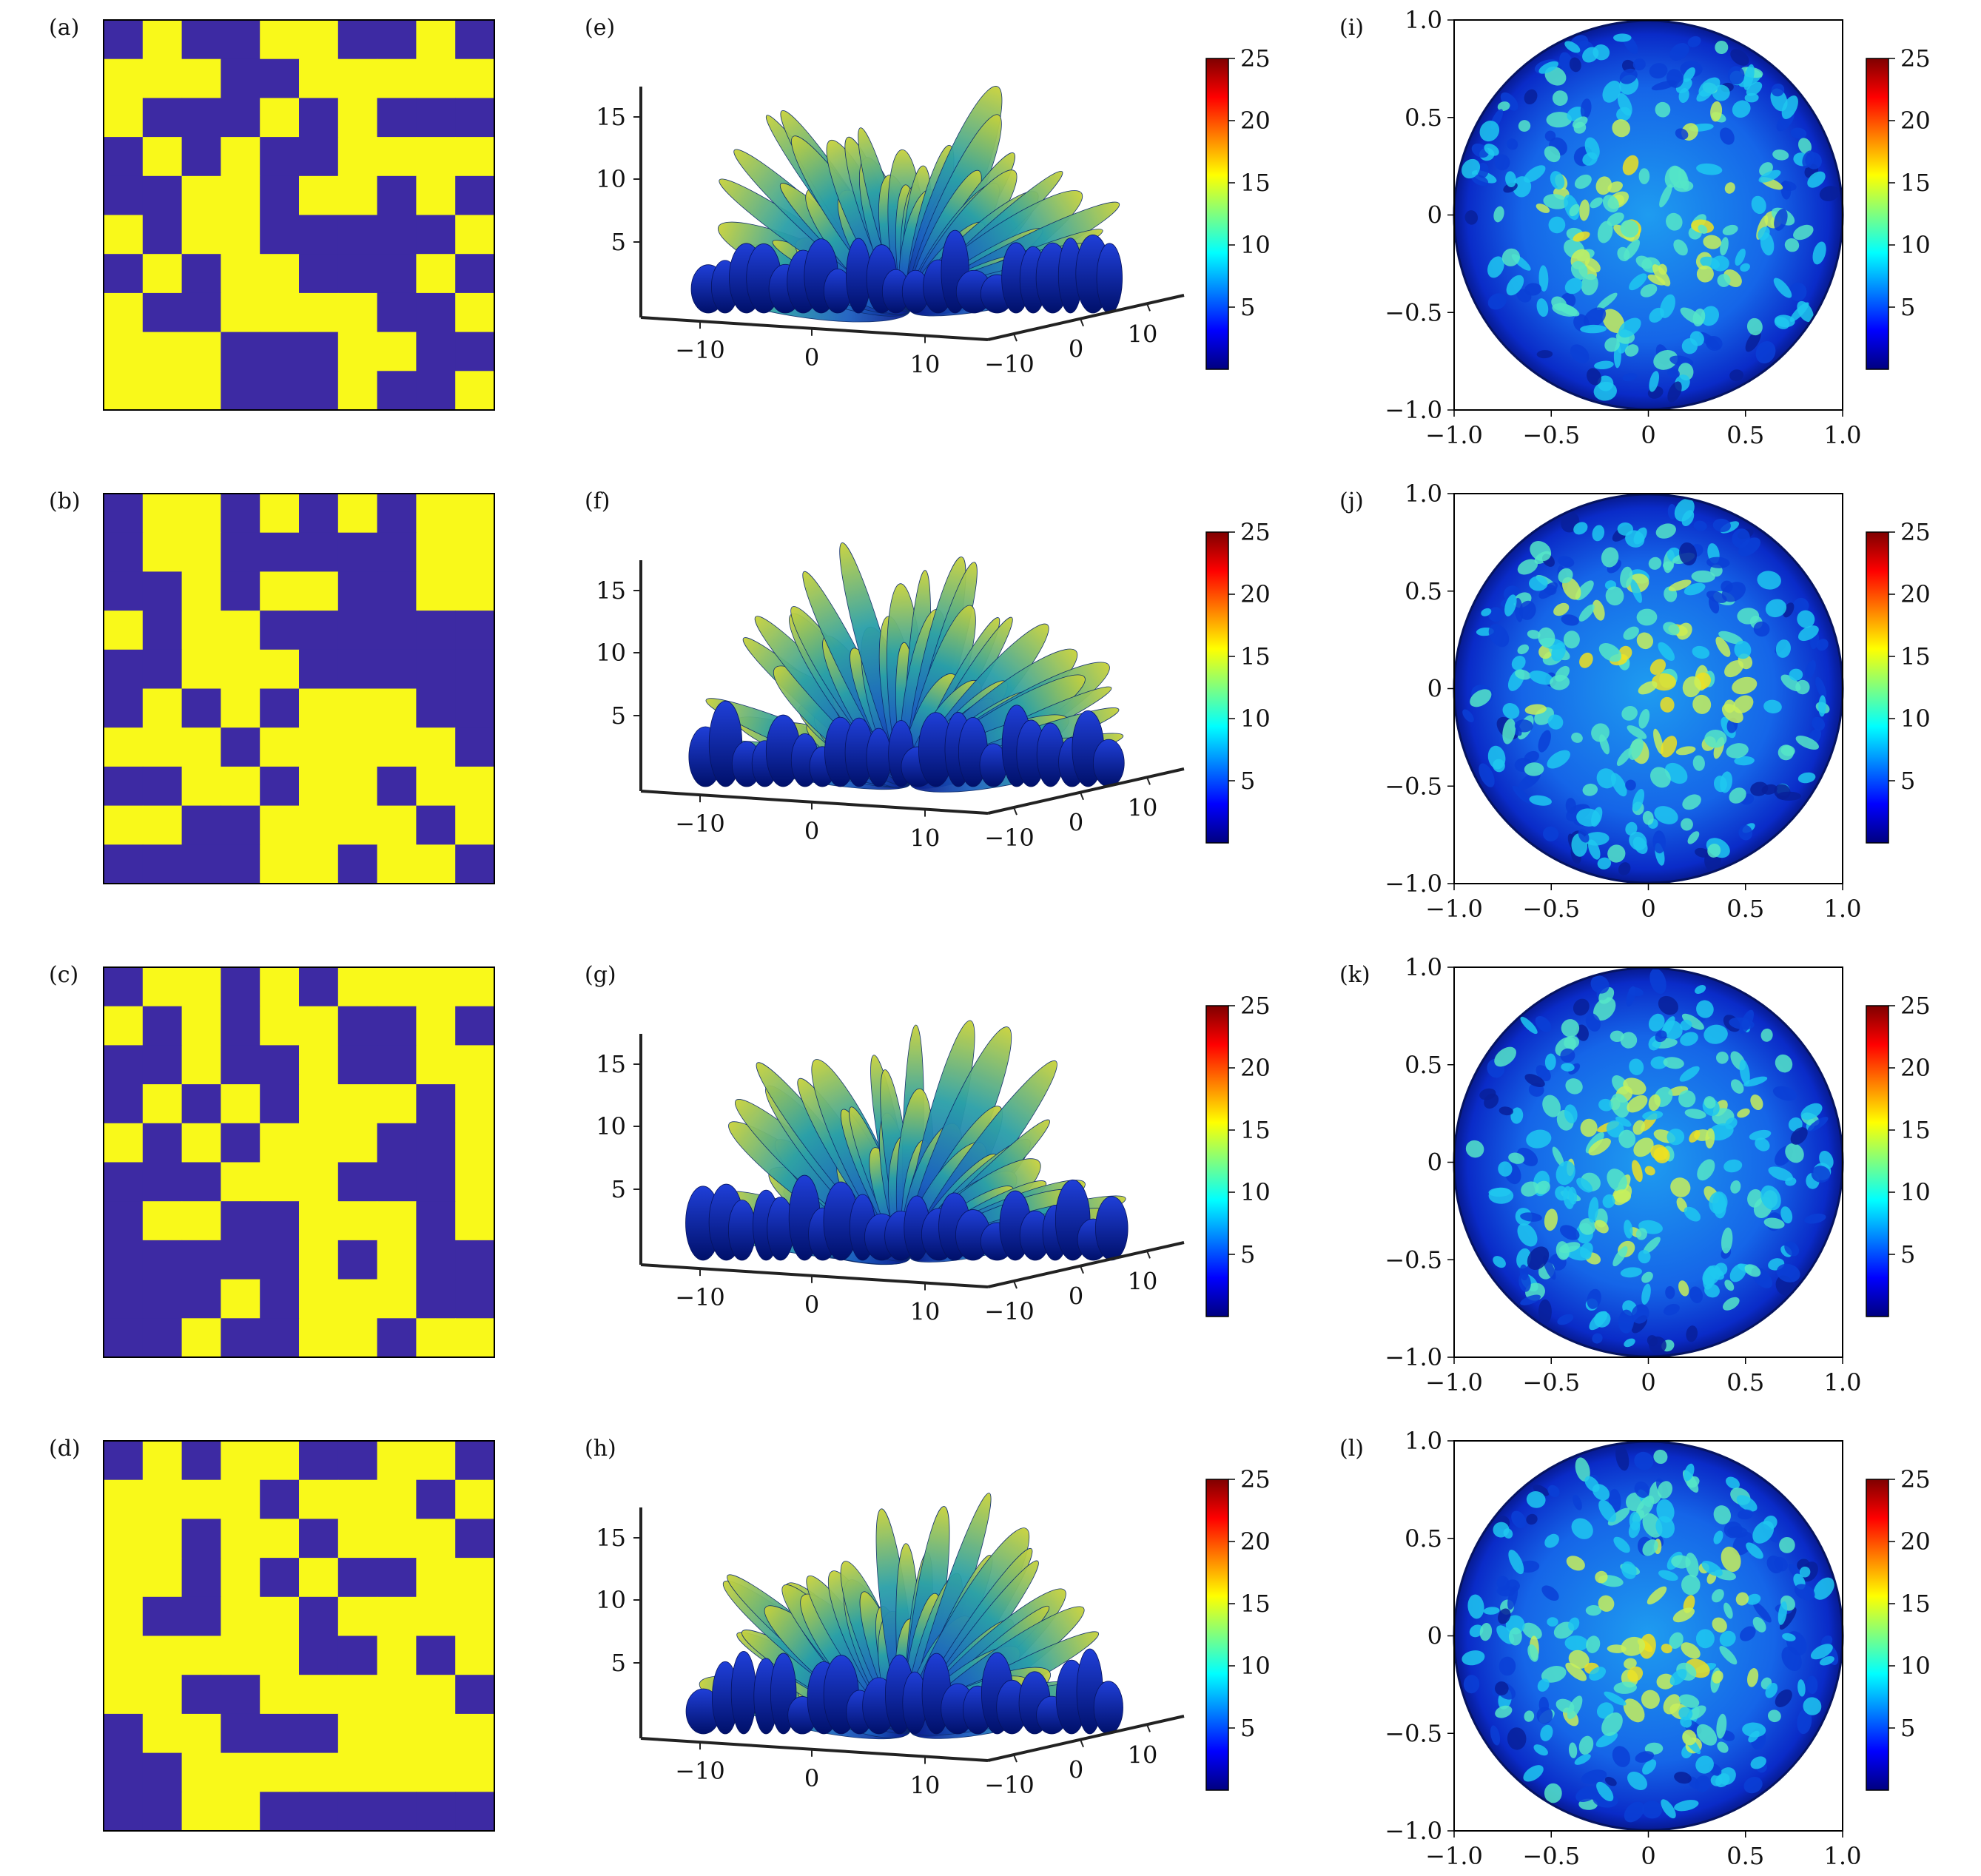 The height and width of the screenshot is (1876, 1981). What do you see at coordinates (1413, 410) in the screenshot?
I see `y-tick-label: −1.0` at bounding box center [1413, 410].